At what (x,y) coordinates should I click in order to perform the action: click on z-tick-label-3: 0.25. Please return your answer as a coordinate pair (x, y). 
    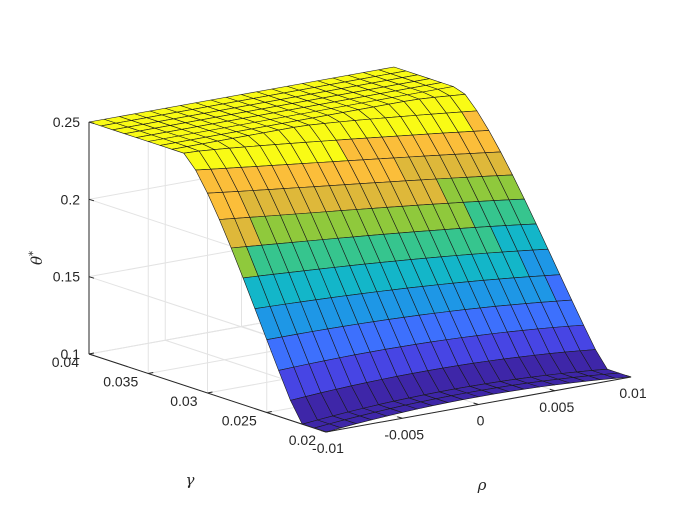
    Looking at the image, I should click on (66, 122).